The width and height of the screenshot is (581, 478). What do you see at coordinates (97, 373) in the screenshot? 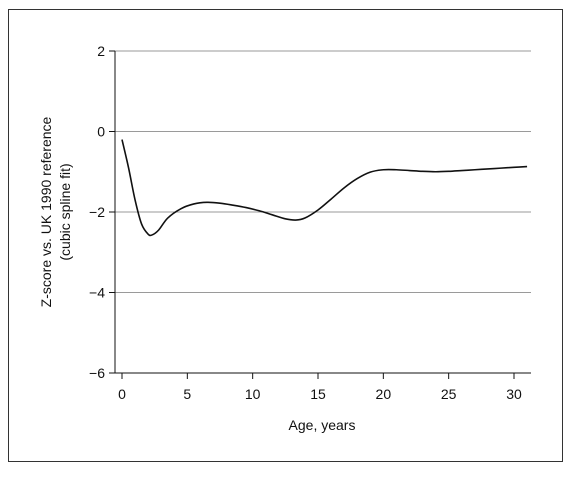
I see `y-tick-label: −6` at bounding box center [97, 373].